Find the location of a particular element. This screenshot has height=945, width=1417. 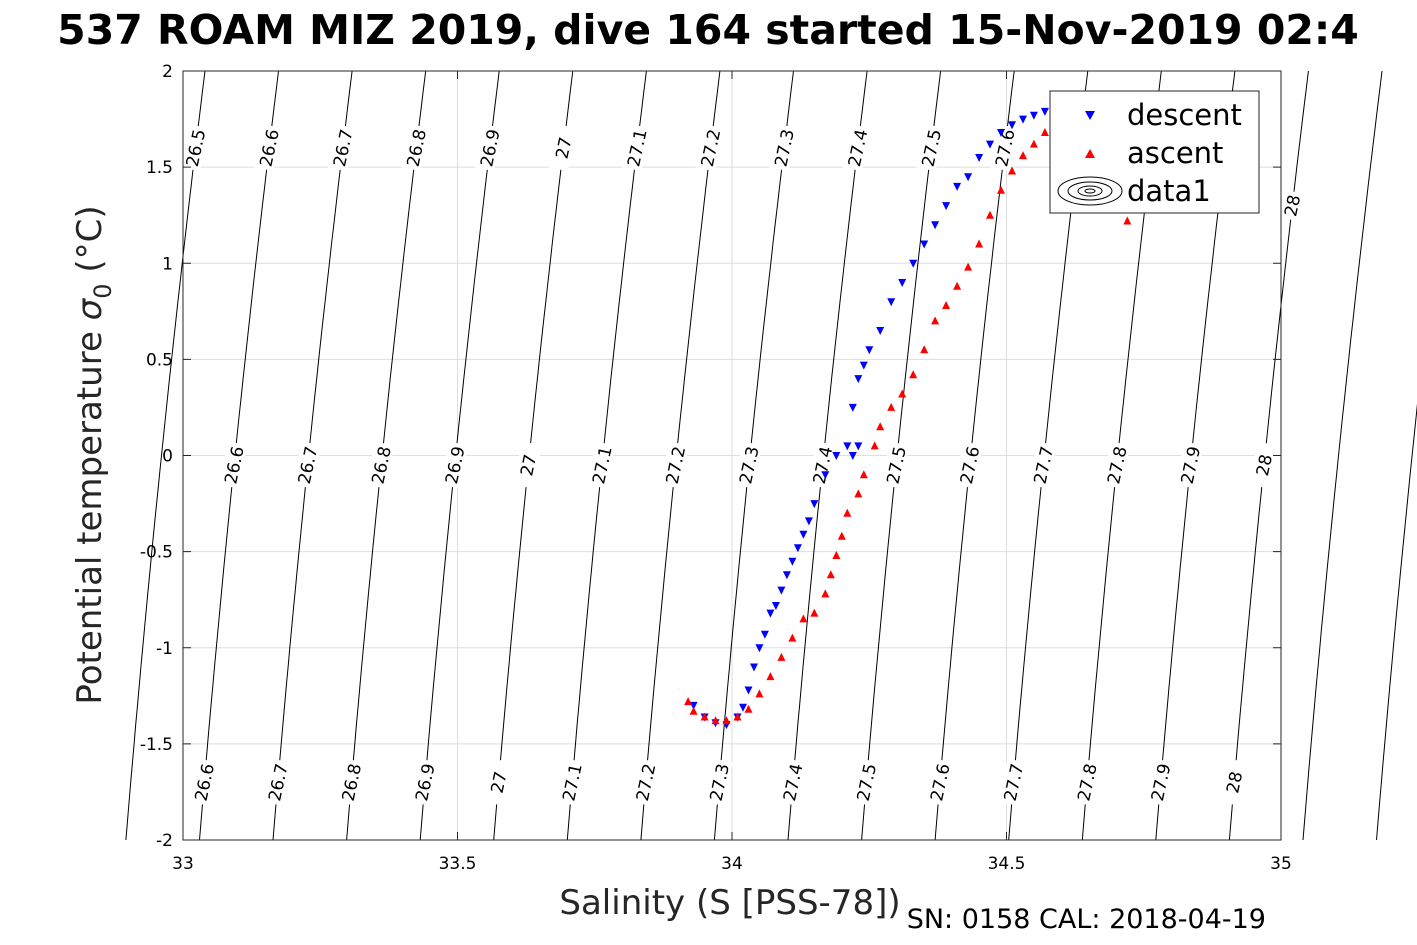

contour-label: 27.3 is located at coordinates (748, 465).